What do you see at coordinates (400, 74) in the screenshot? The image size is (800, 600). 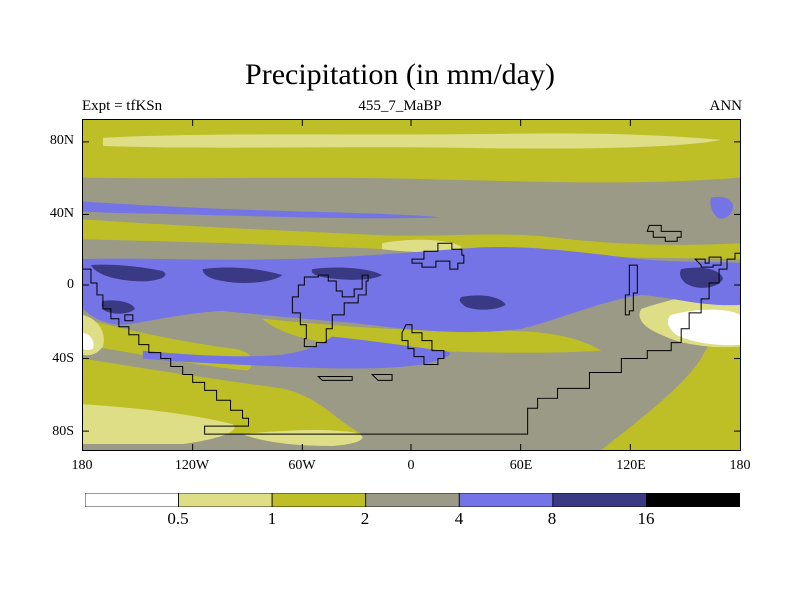 I see `plot-title: Precipitation (in mm/day)` at bounding box center [400, 74].